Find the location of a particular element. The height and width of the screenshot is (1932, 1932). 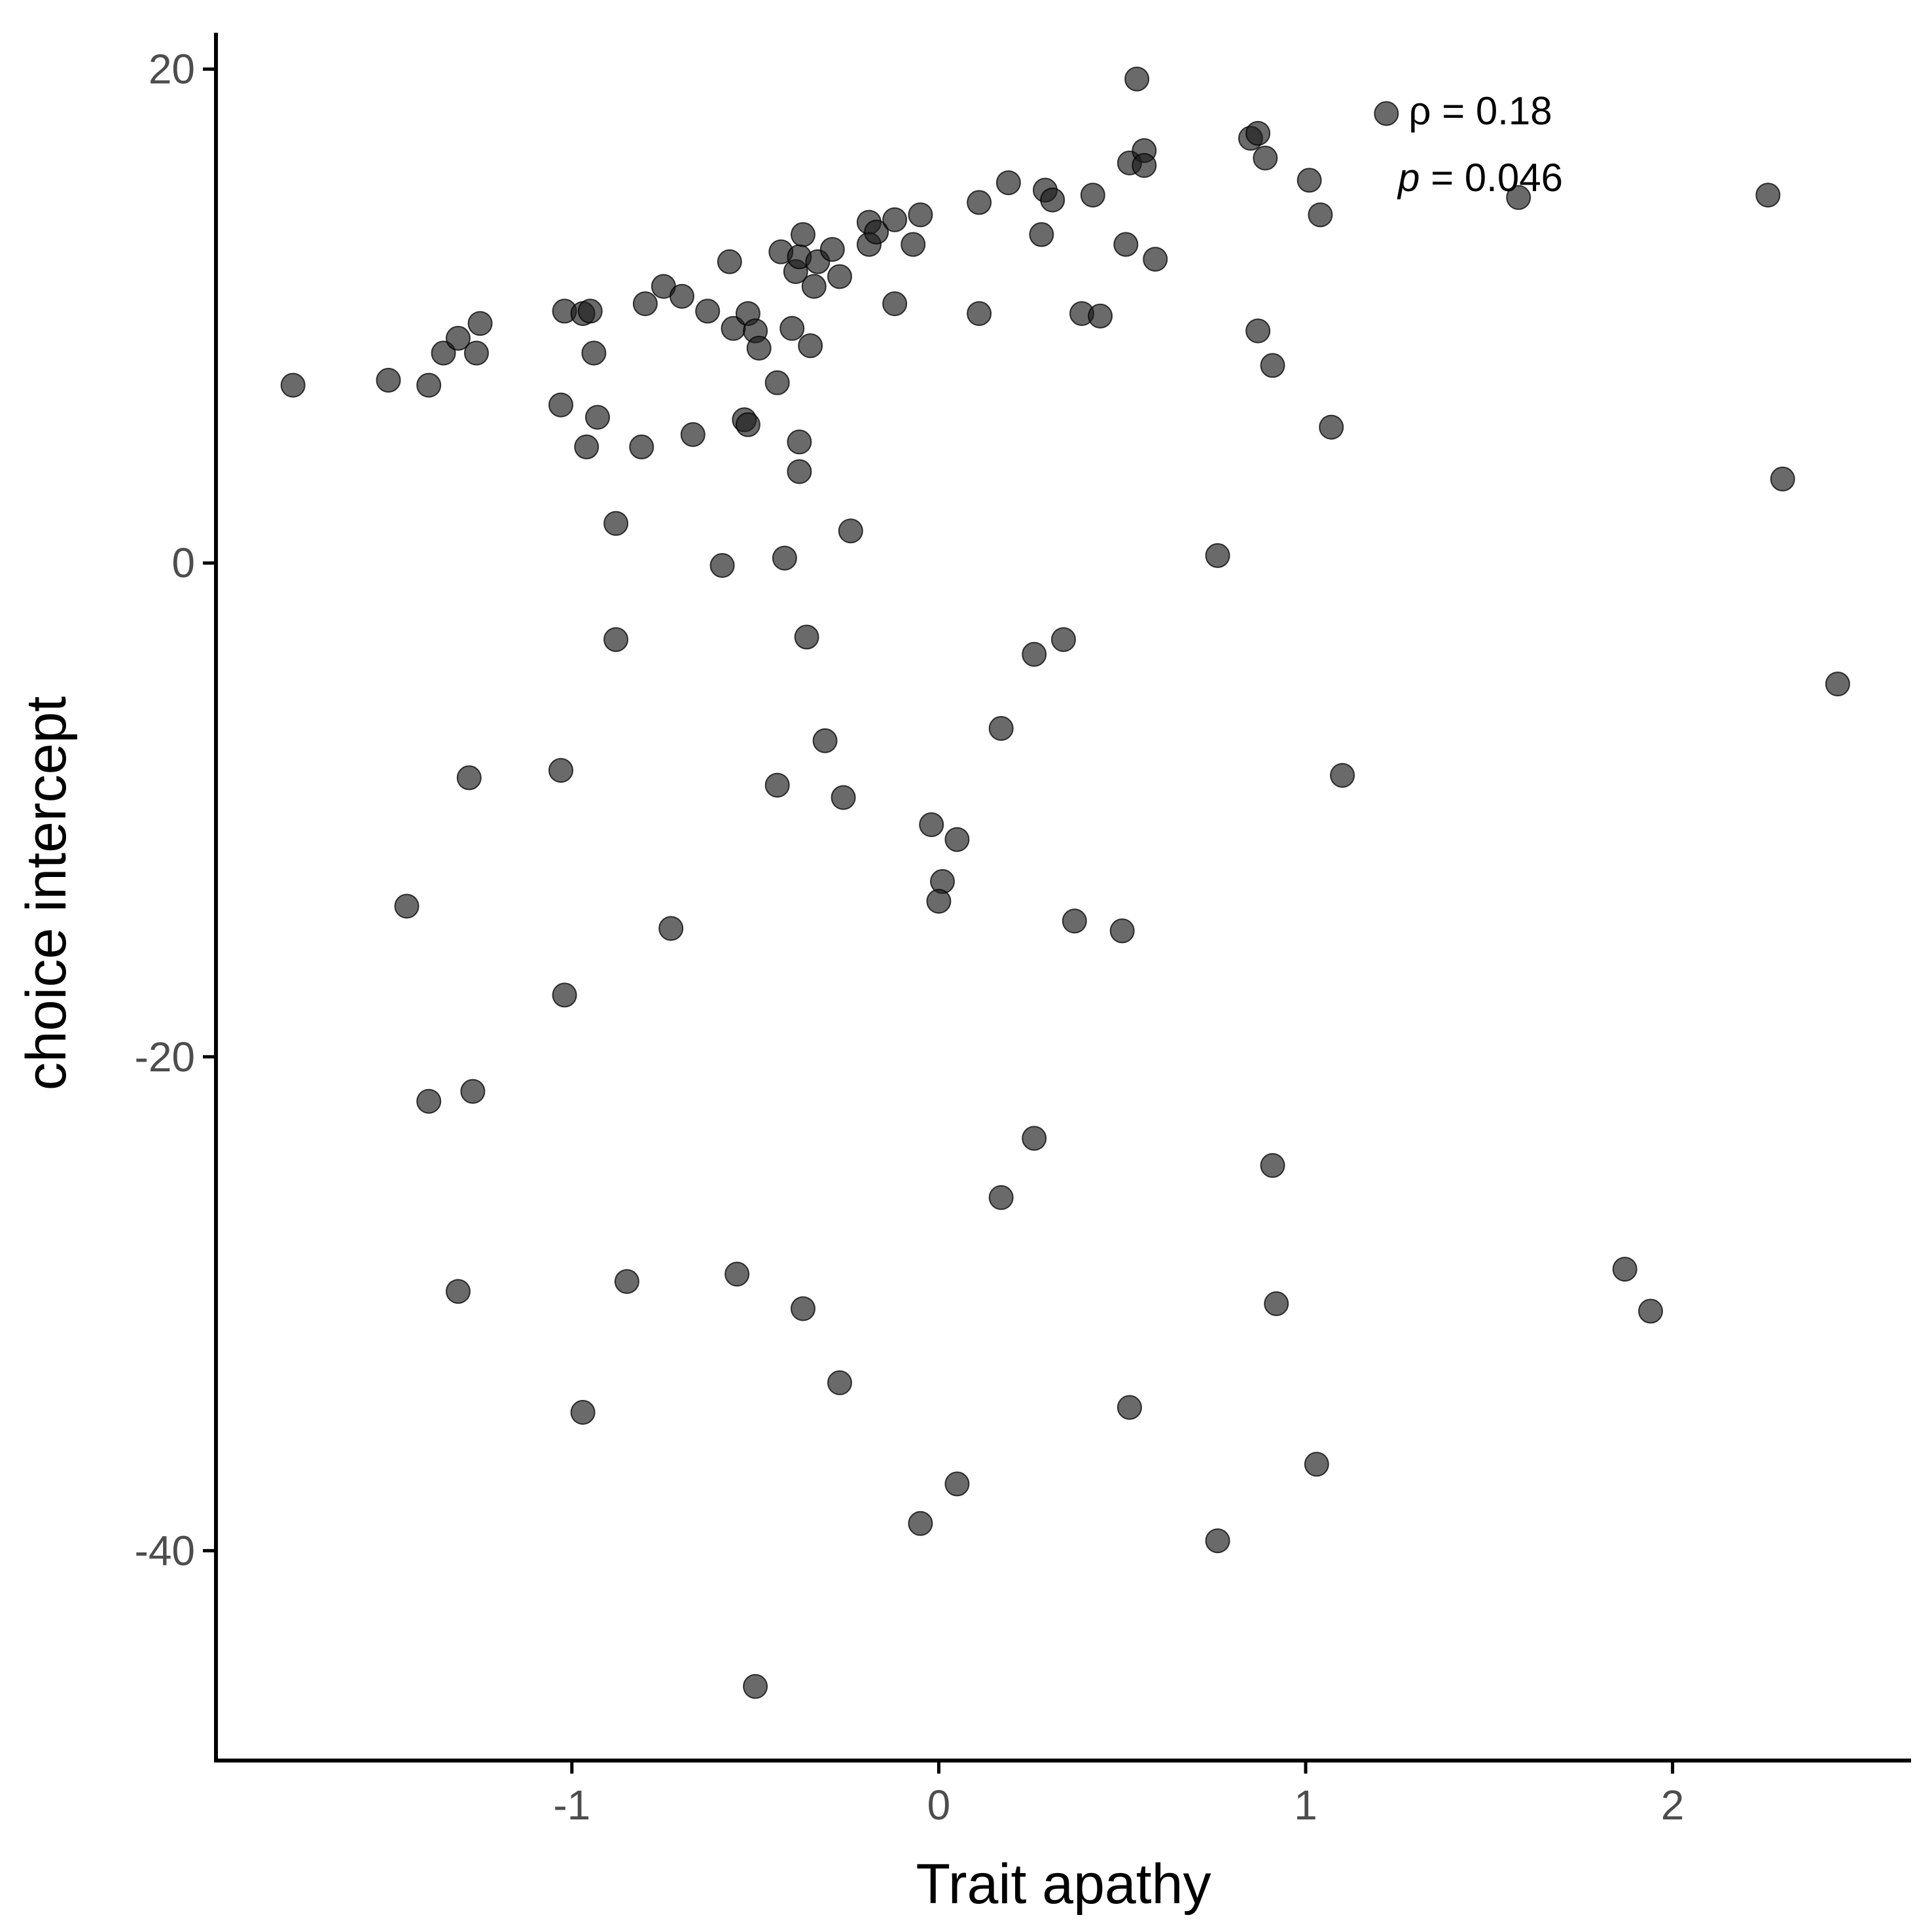

y-tick-label: 0 is located at coordinates (183, 562).